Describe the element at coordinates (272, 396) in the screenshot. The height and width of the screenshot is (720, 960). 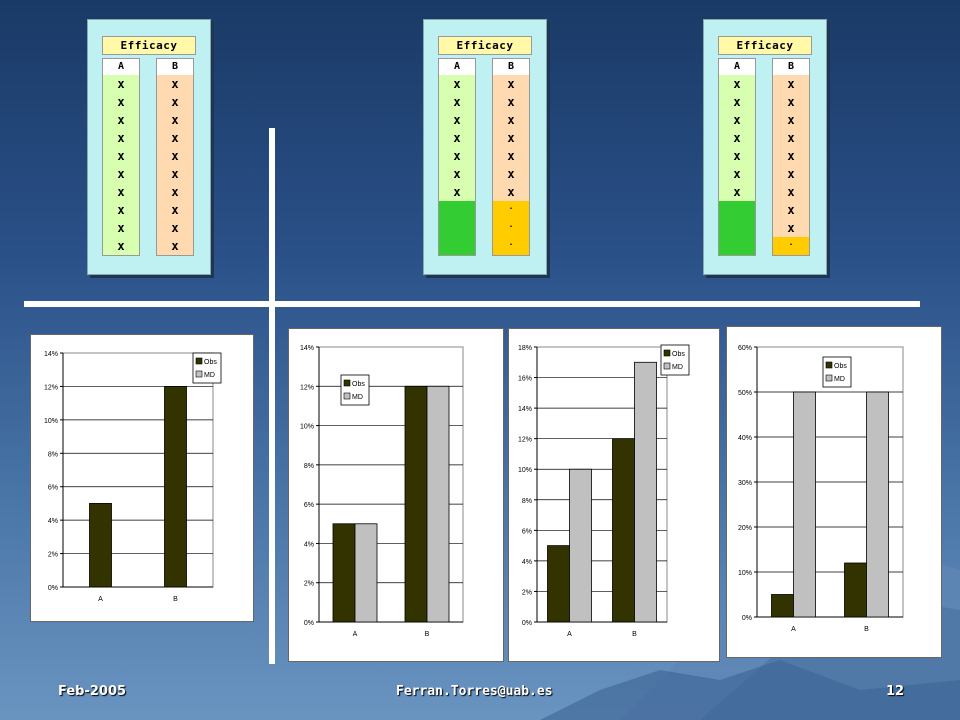
I see `vertical-divider` at that location.